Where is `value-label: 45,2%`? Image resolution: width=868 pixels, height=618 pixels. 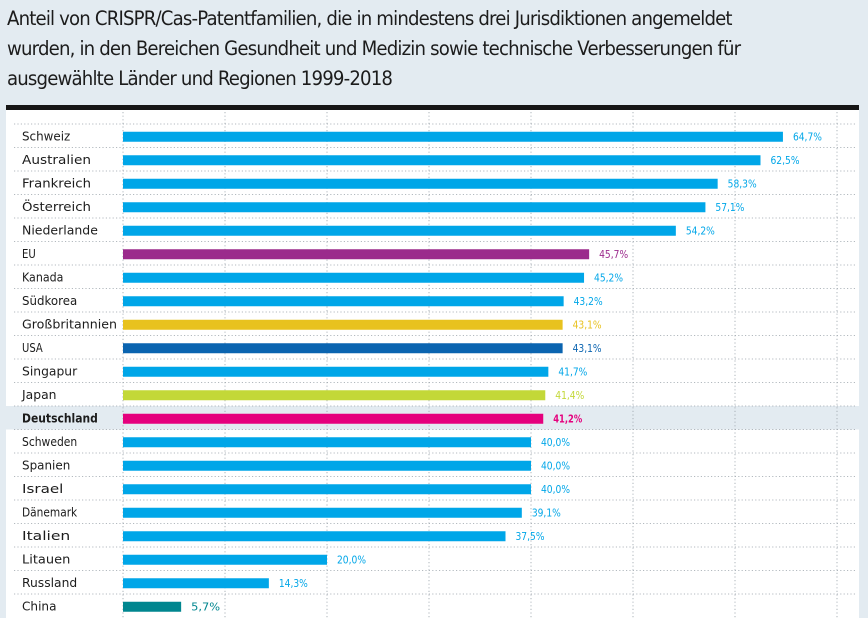 value-label: 45,2% is located at coordinates (608, 278).